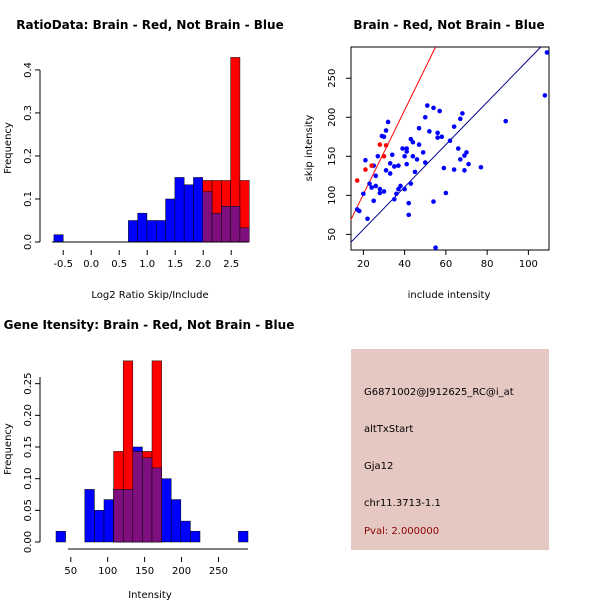 This screenshot has height=600, width=600. Describe the element at coordinates (107, 571) in the screenshot. I see `x-tick-label: 100` at that location.